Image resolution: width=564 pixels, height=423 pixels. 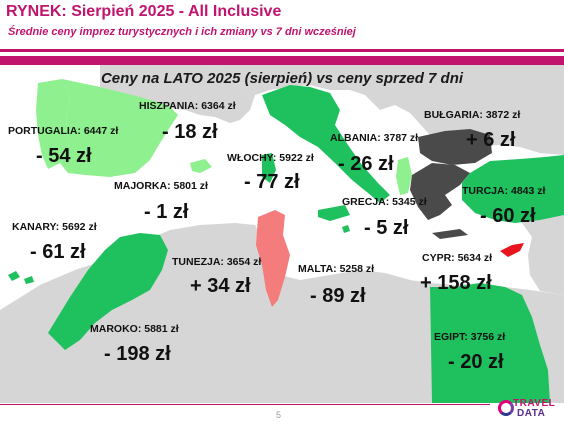 What do you see at coordinates (334, 213) in the screenshot?
I see `region-wlochy-sycylia` at bounding box center [334, 213].